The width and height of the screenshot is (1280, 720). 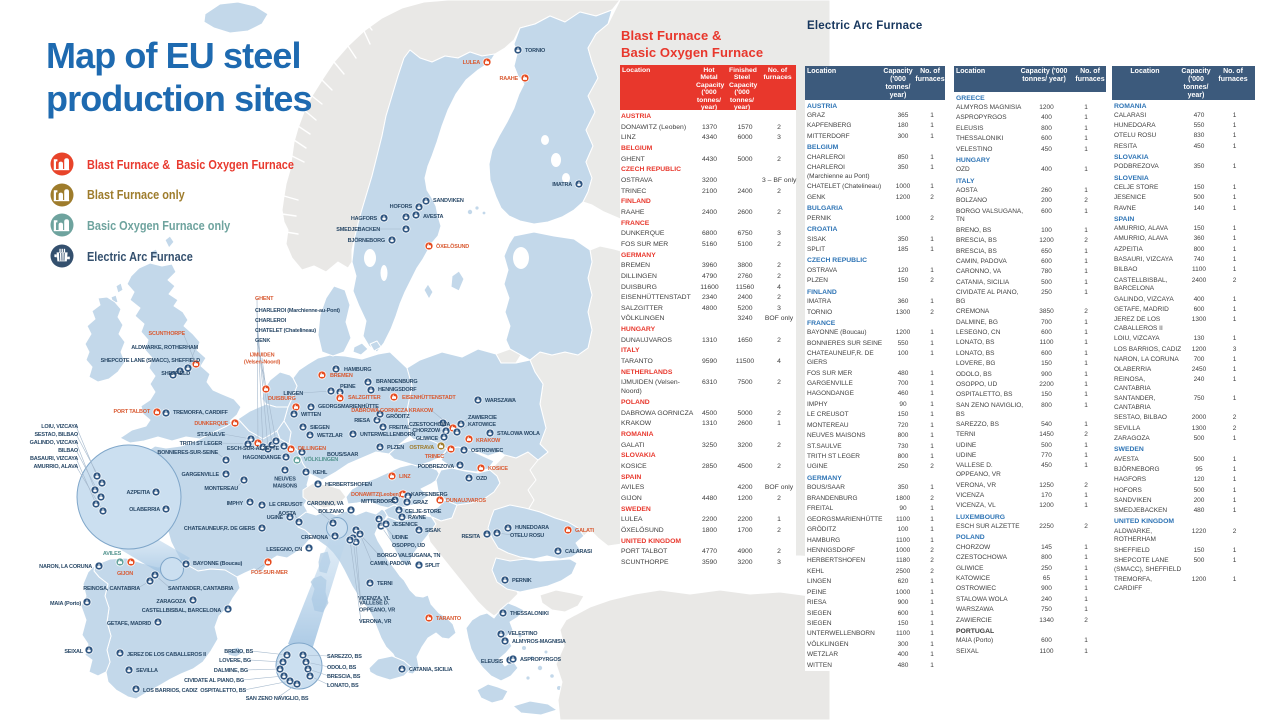 I want to click on svg-text: EISENHÜTTENSTADT, so click(x=429, y=397).